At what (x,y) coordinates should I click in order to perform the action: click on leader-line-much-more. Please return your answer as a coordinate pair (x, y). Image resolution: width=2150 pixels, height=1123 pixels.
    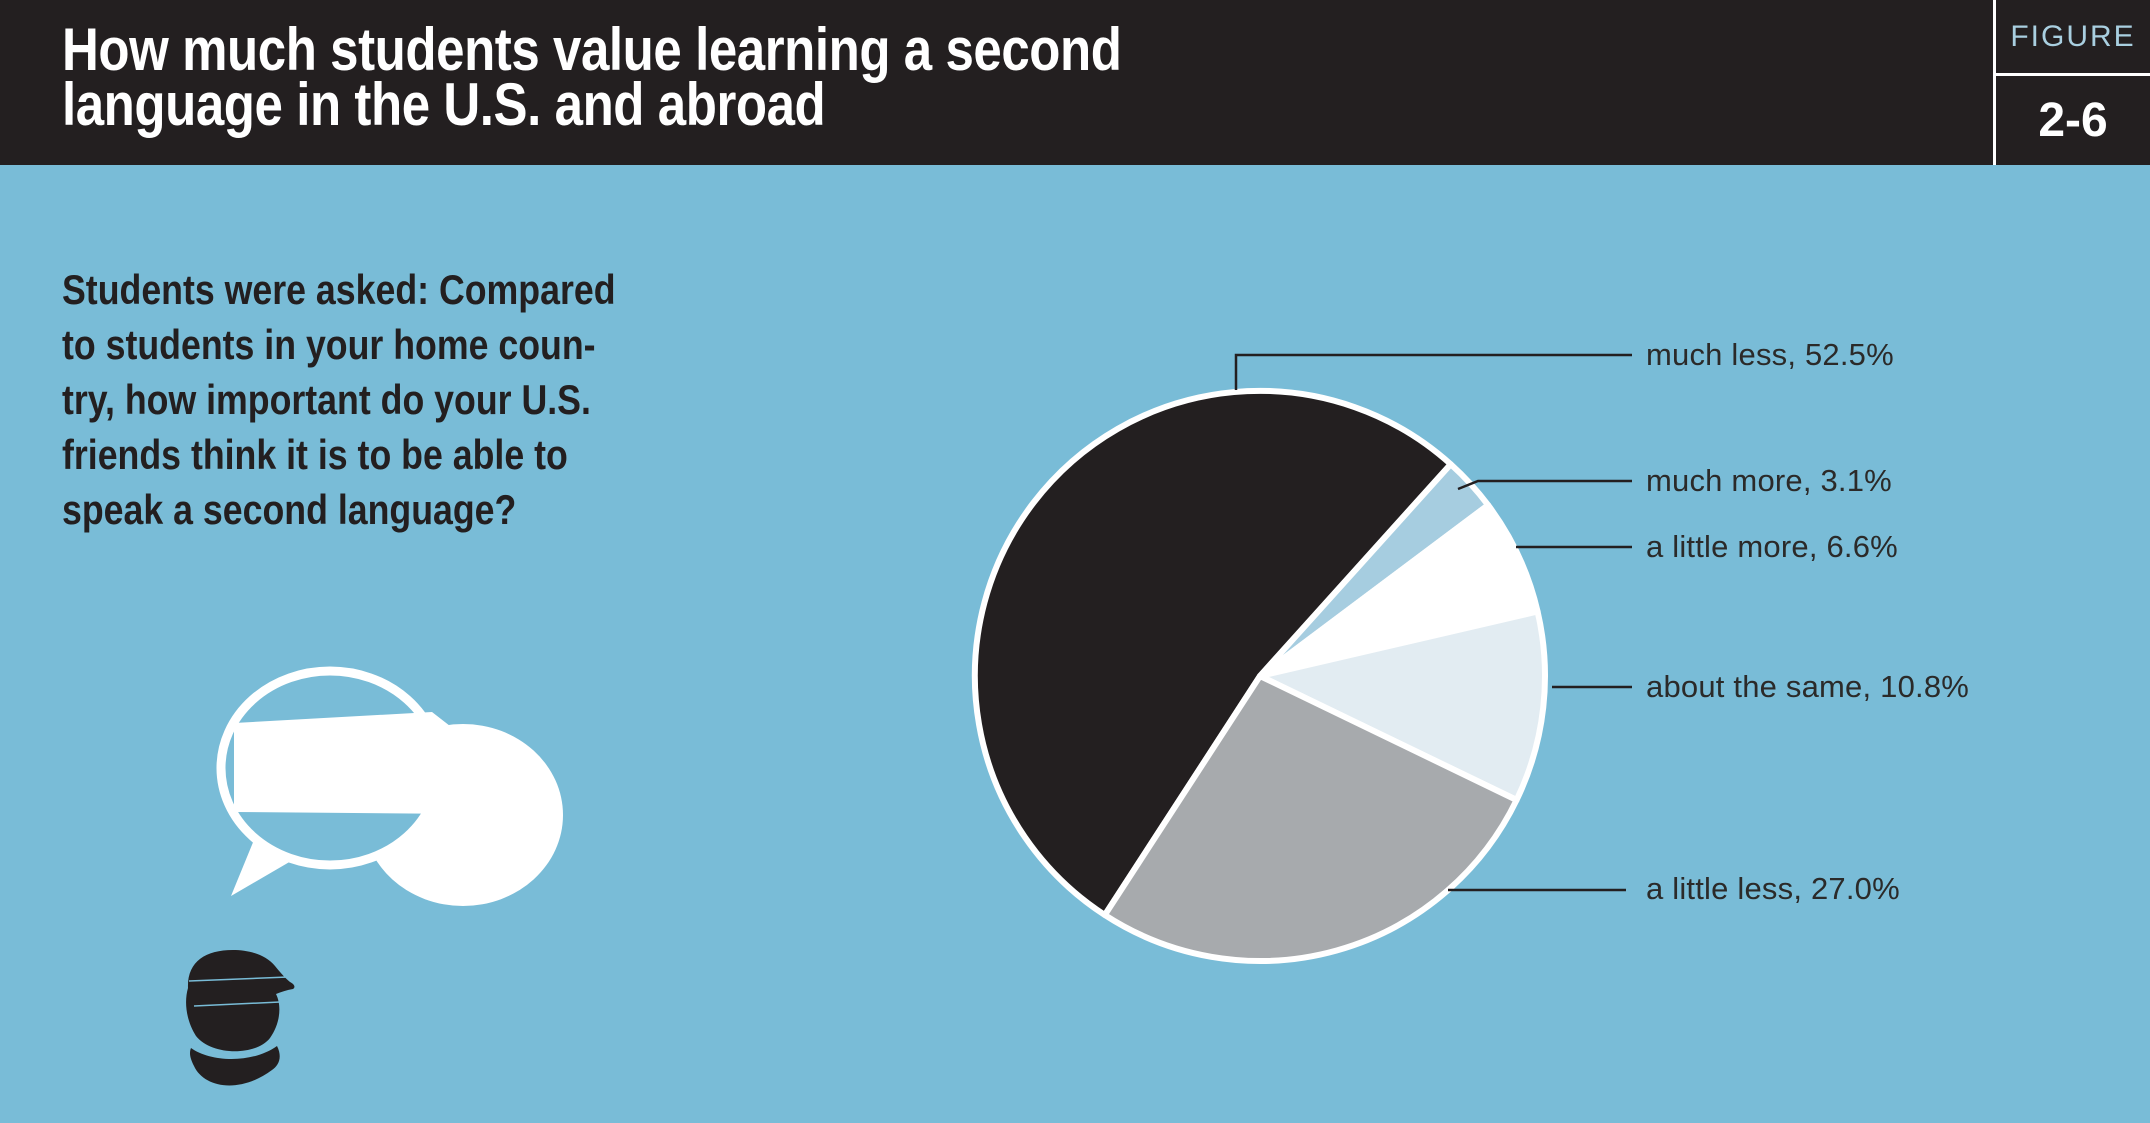
    Looking at the image, I should click on (1544, 485).